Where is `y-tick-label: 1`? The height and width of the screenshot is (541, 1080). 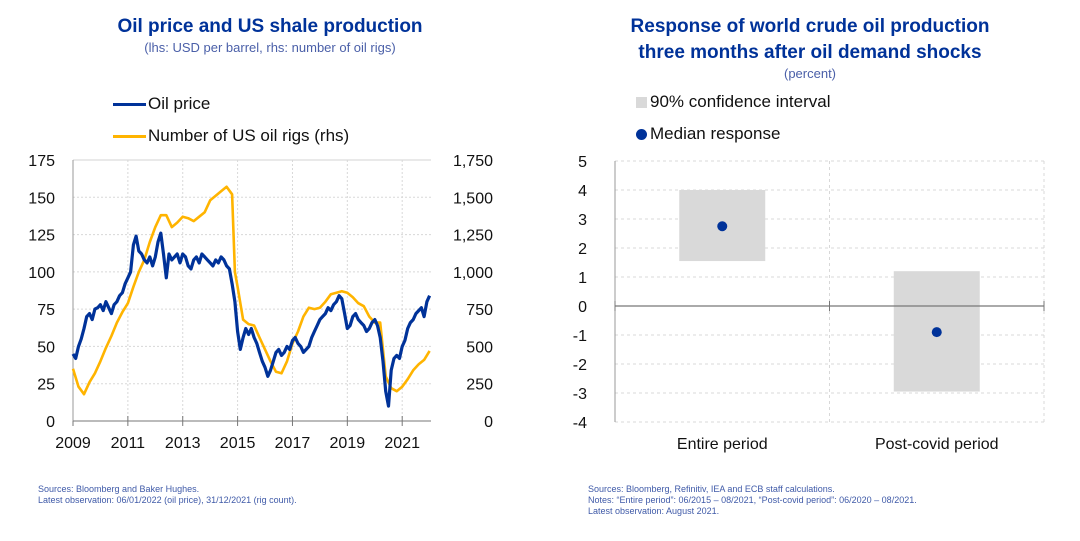
y-tick-label: 1 is located at coordinates (582, 278).